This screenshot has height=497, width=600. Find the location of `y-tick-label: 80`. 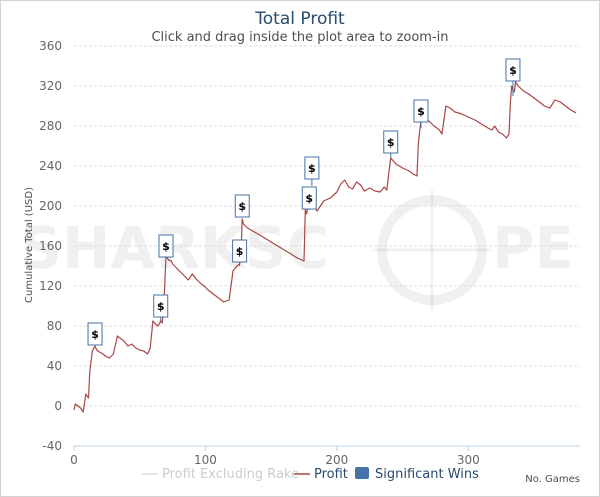

y-tick-label: 80 is located at coordinates (54, 326).